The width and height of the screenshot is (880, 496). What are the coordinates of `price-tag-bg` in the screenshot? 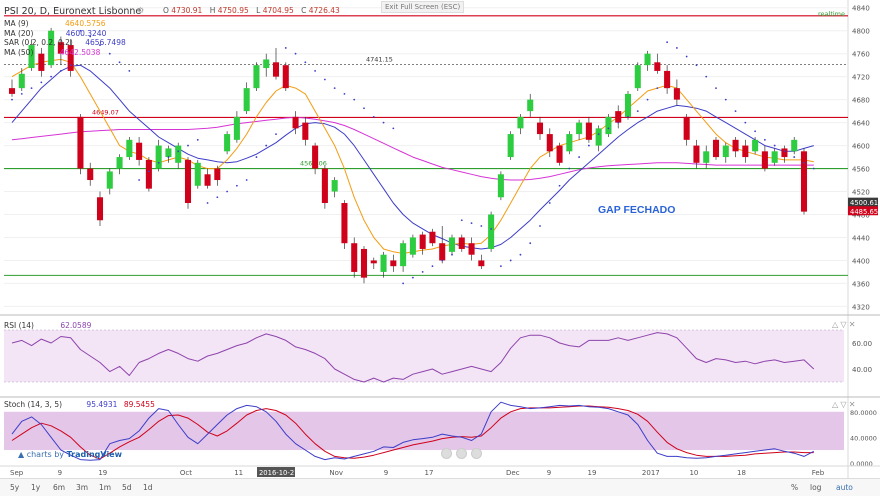 It's located at (863, 211).